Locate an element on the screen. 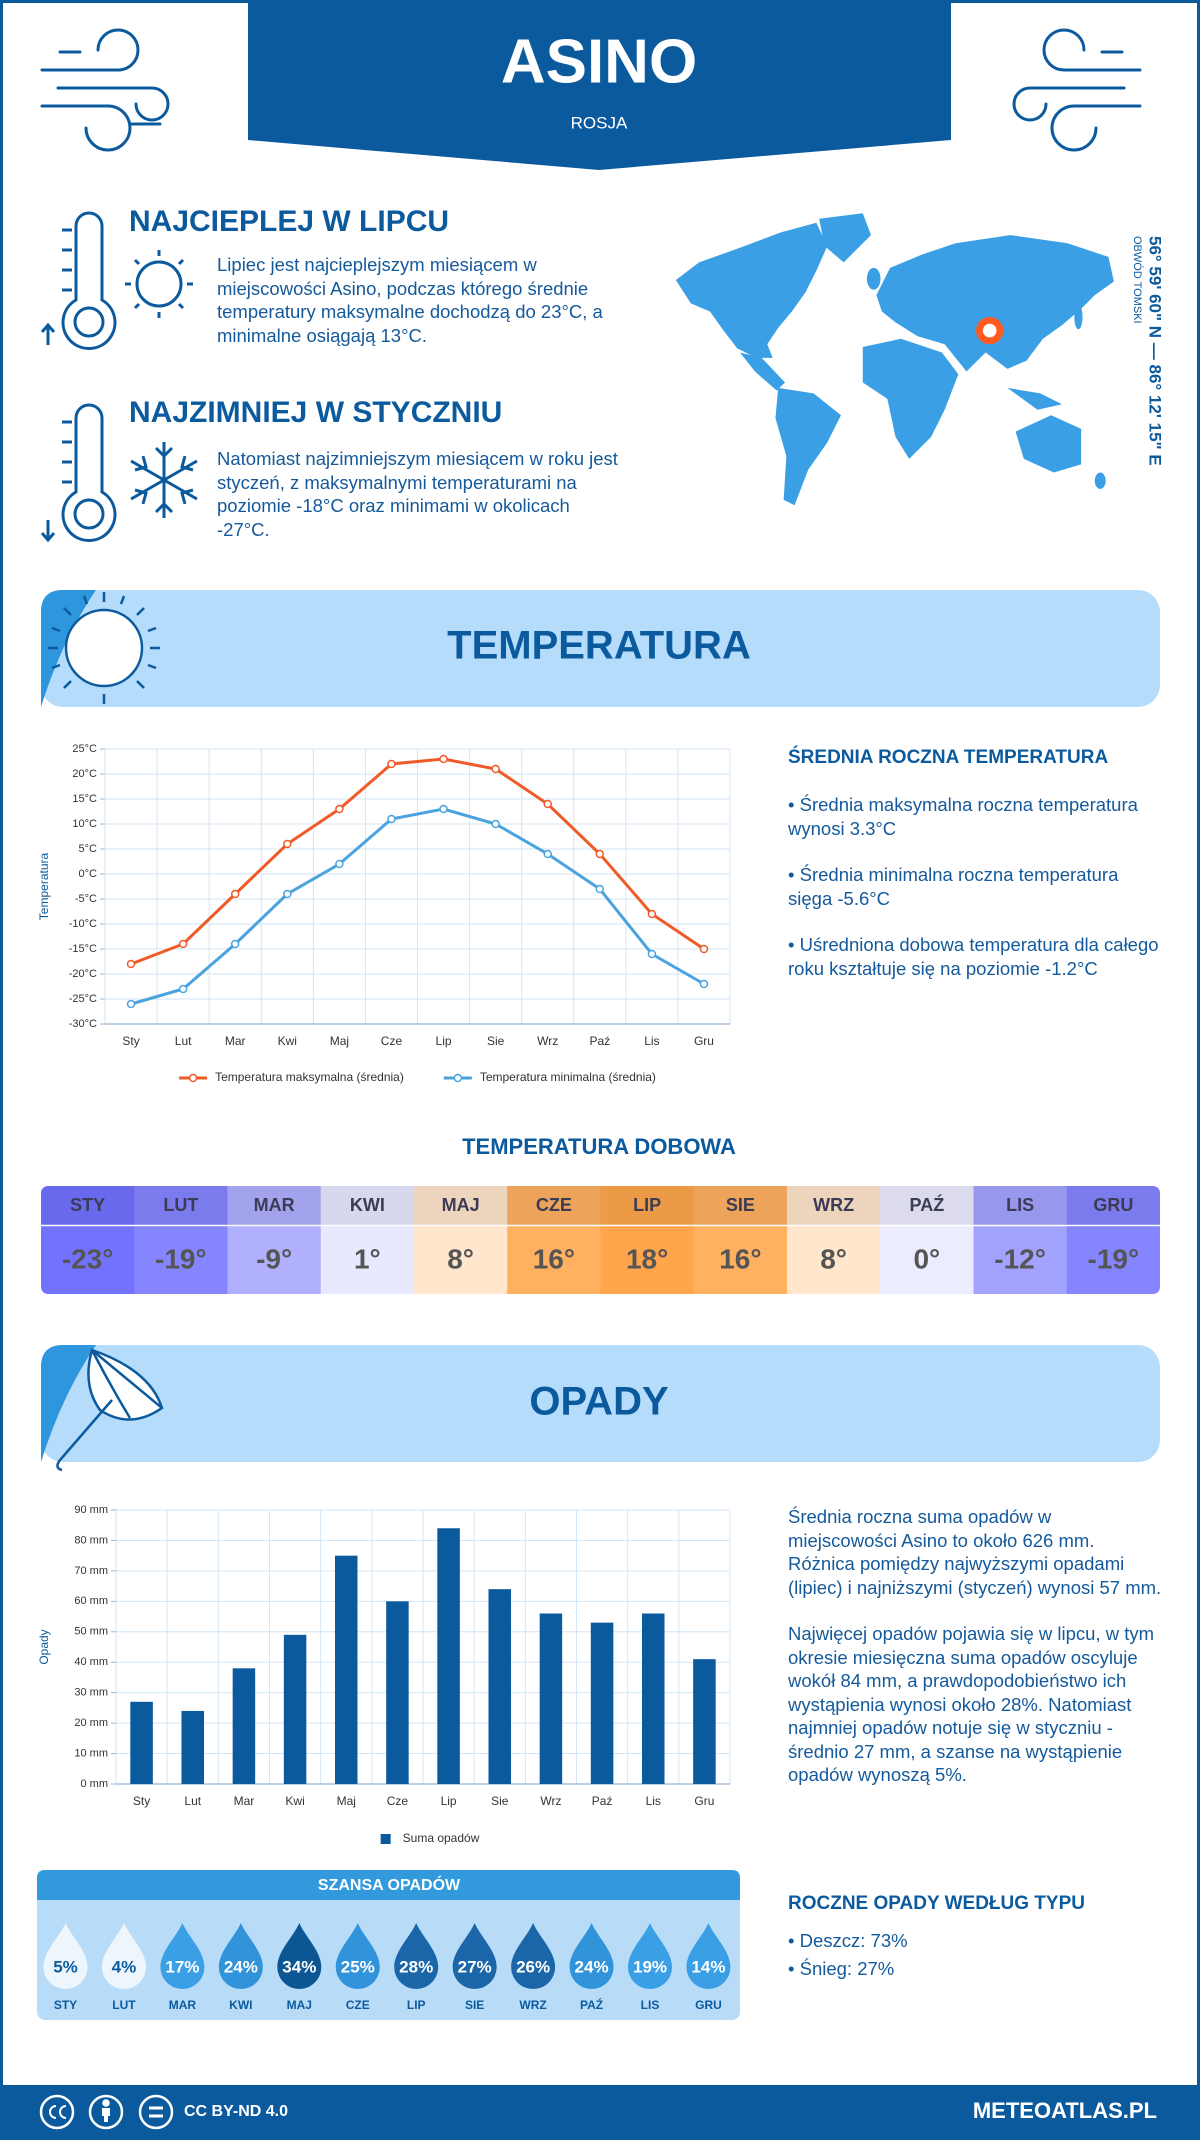 The height and width of the screenshot is (2140, 1200). y-tick-label: 10°C is located at coordinates (84, 824).